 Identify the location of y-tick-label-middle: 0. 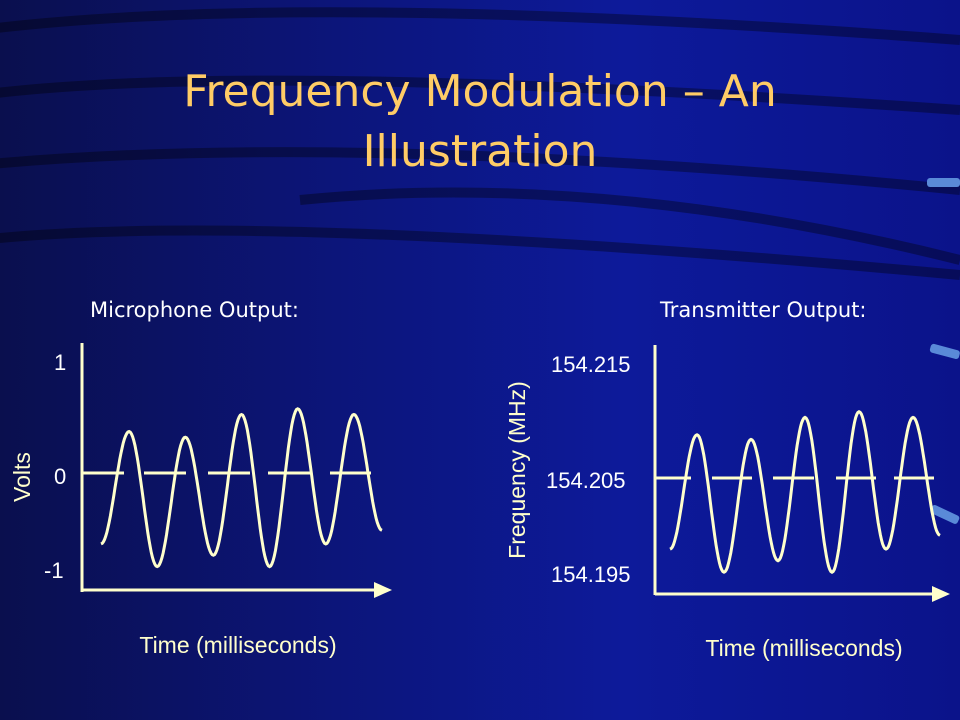
(60, 476).